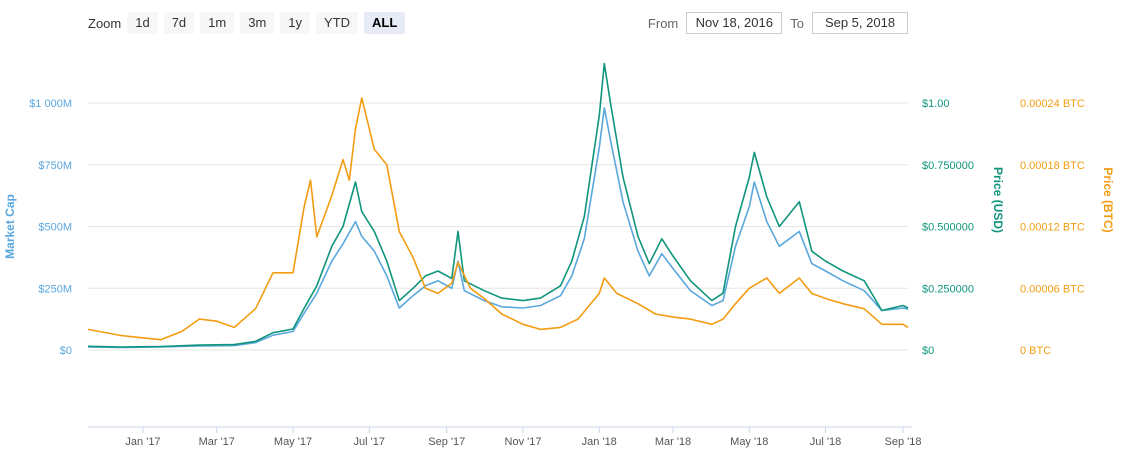 This screenshot has height=470, width=1123. Describe the element at coordinates (599, 442) in the screenshot. I see `x-tick-label: Jan '18` at that location.